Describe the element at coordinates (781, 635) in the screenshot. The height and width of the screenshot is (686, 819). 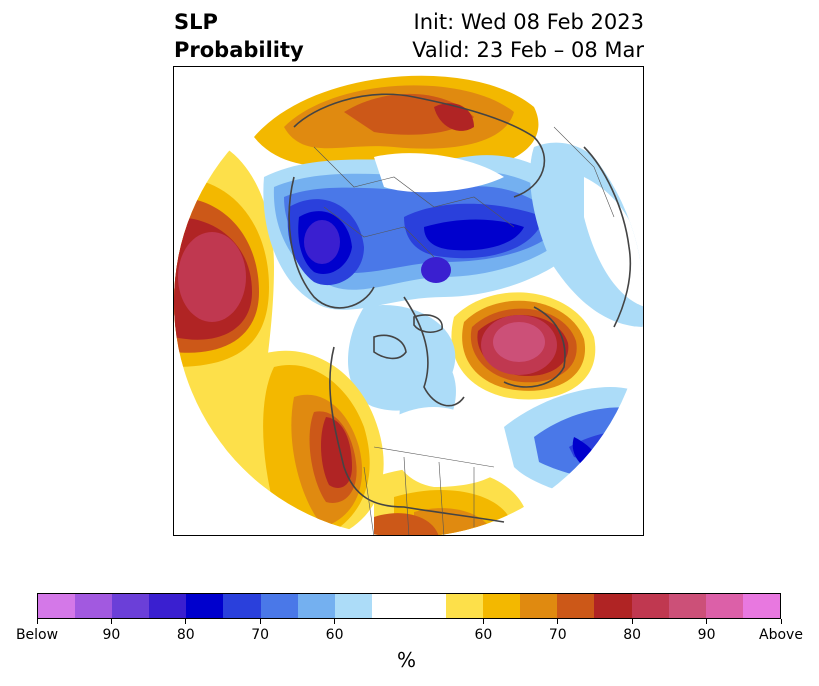
I see `colorbar-tick-label: Above` at that location.